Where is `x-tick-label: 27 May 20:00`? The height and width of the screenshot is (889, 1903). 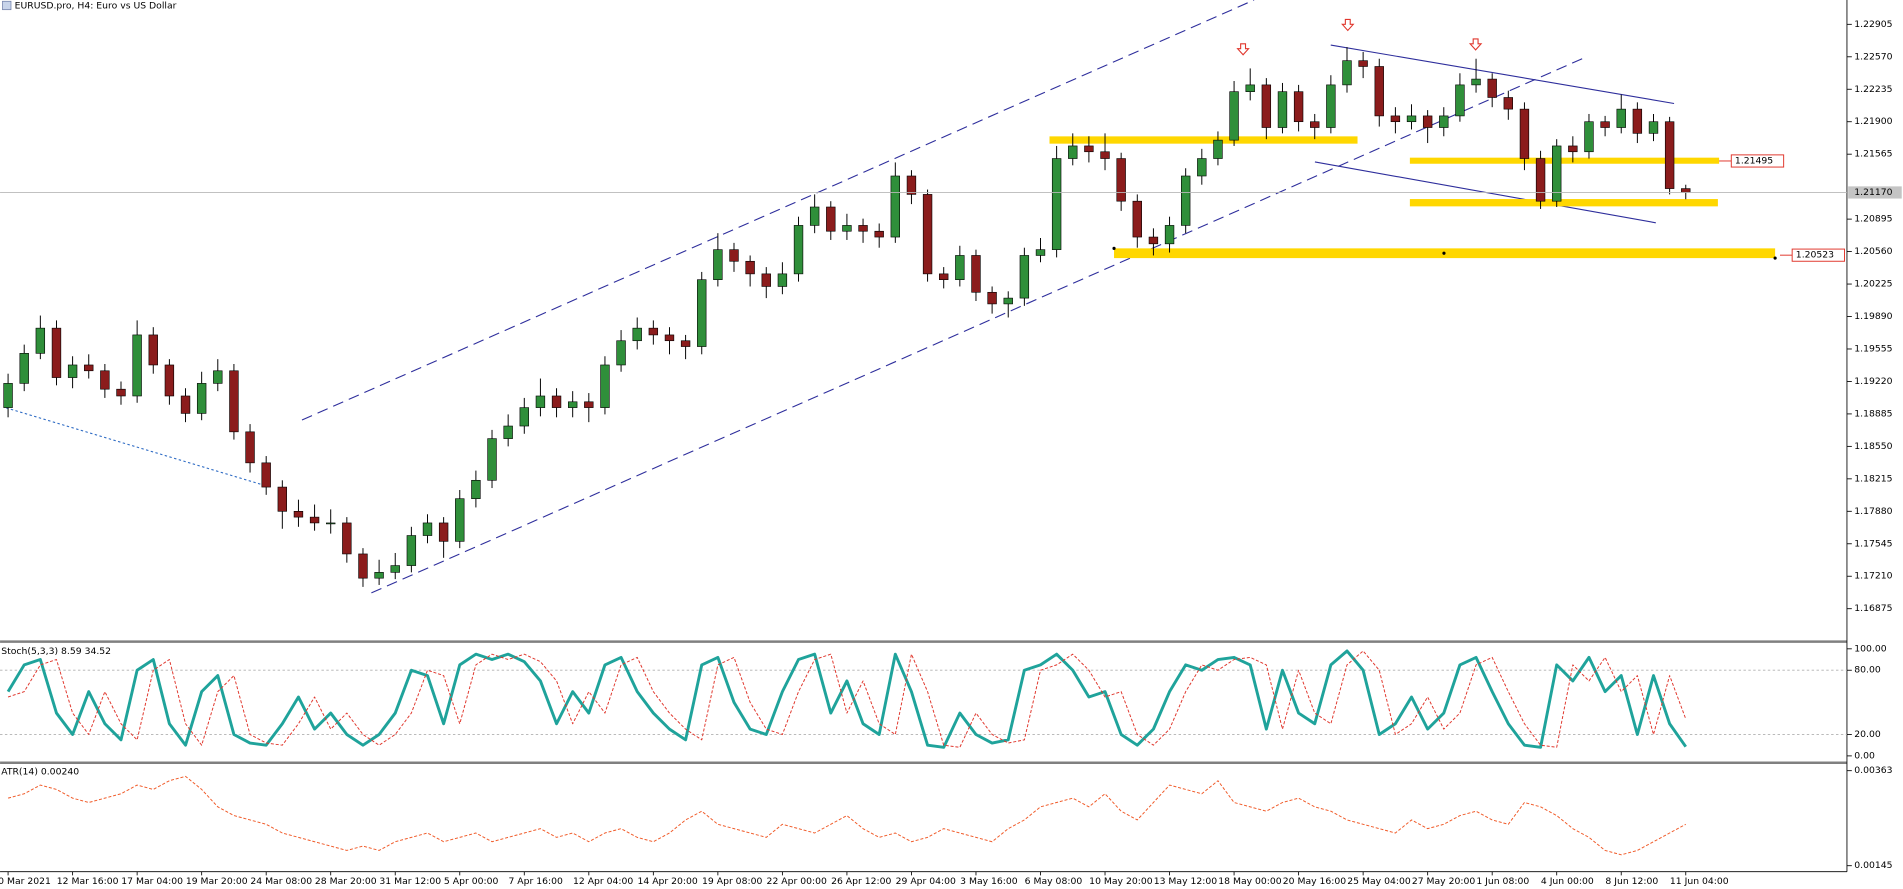 x-tick-label: 27 May 20:00 is located at coordinates (1444, 881).